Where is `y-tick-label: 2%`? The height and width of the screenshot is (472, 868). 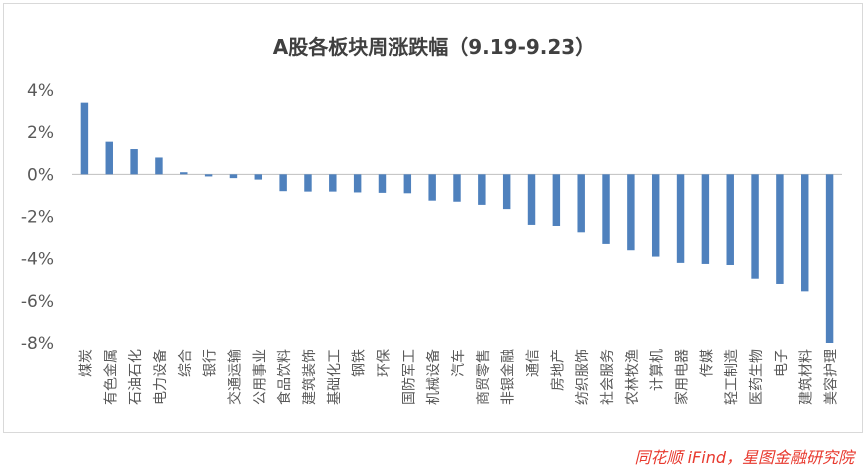
y-tick-label: 2% is located at coordinates (40, 133).